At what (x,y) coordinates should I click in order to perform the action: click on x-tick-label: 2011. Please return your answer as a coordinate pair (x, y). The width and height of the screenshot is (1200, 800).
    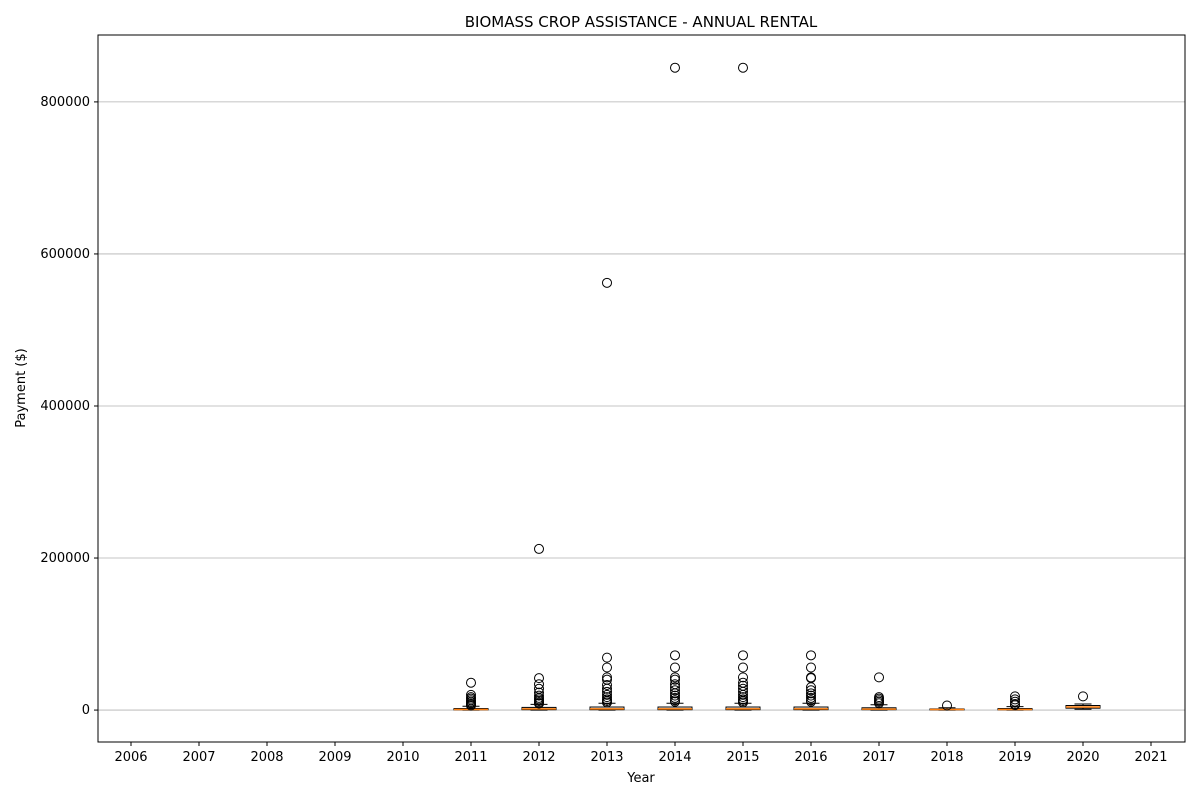
    Looking at the image, I should click on (470, 757).